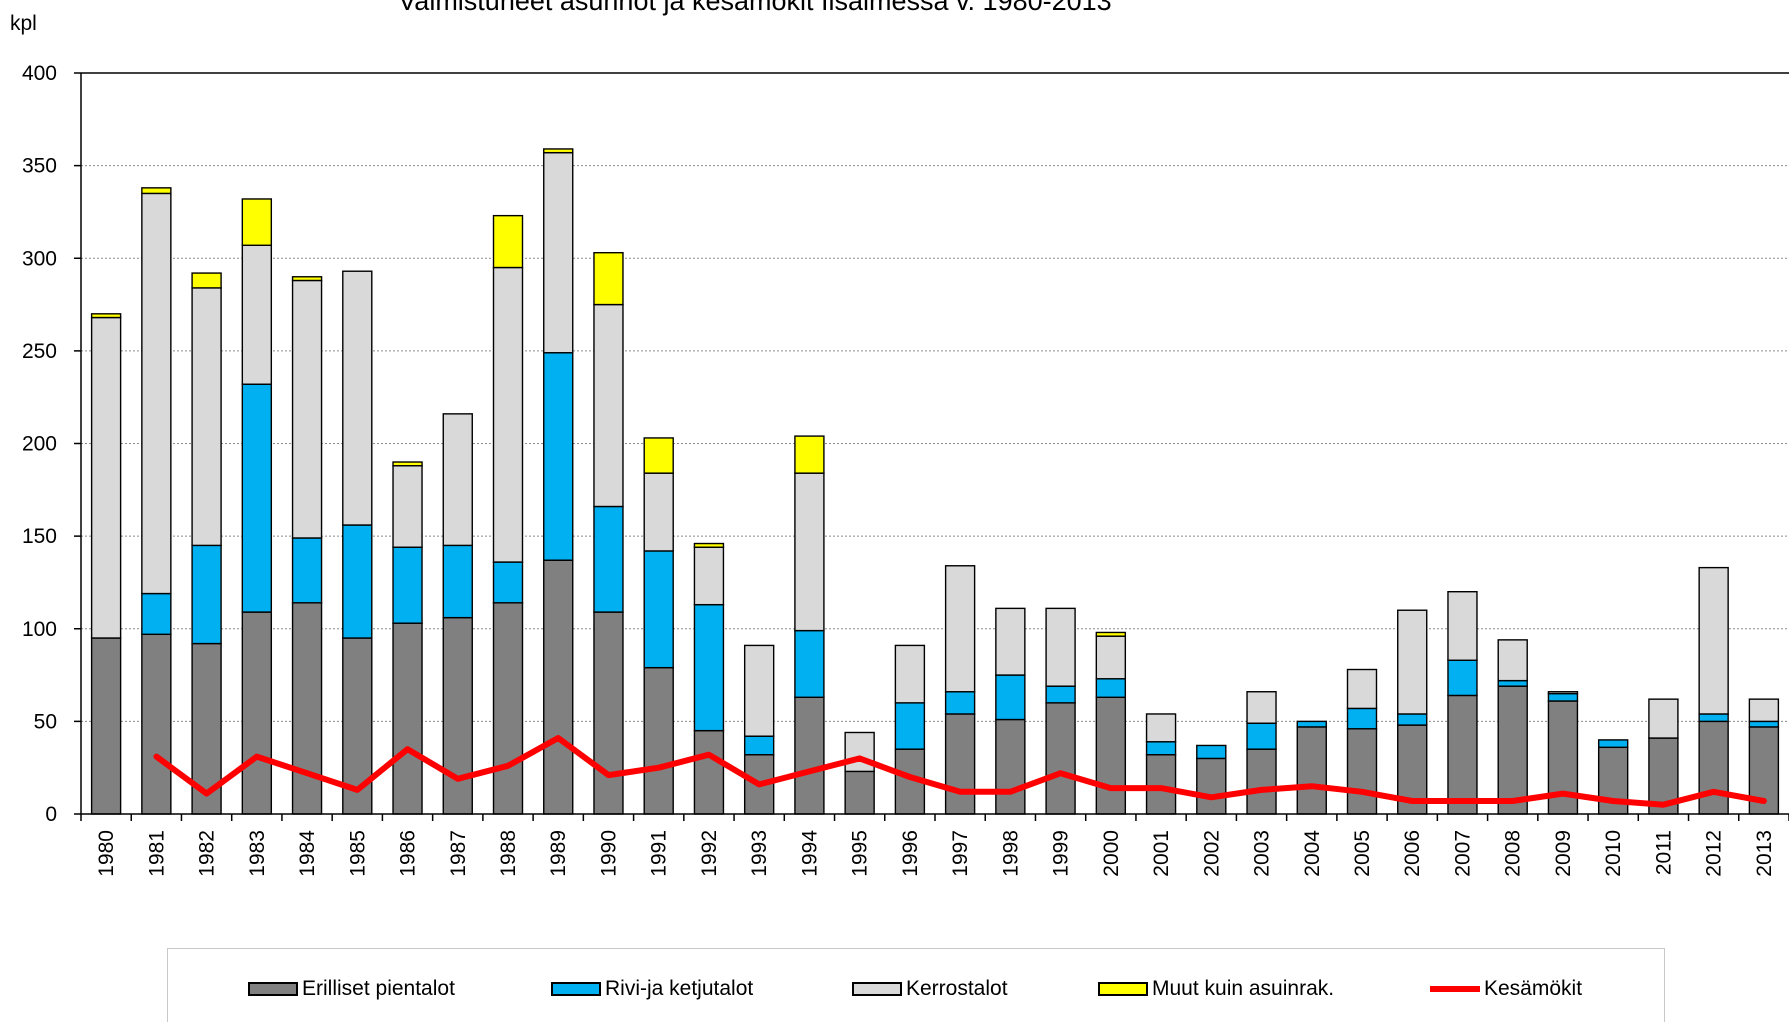  I want to click on x-tick-label: 1980, so click(106, 853).